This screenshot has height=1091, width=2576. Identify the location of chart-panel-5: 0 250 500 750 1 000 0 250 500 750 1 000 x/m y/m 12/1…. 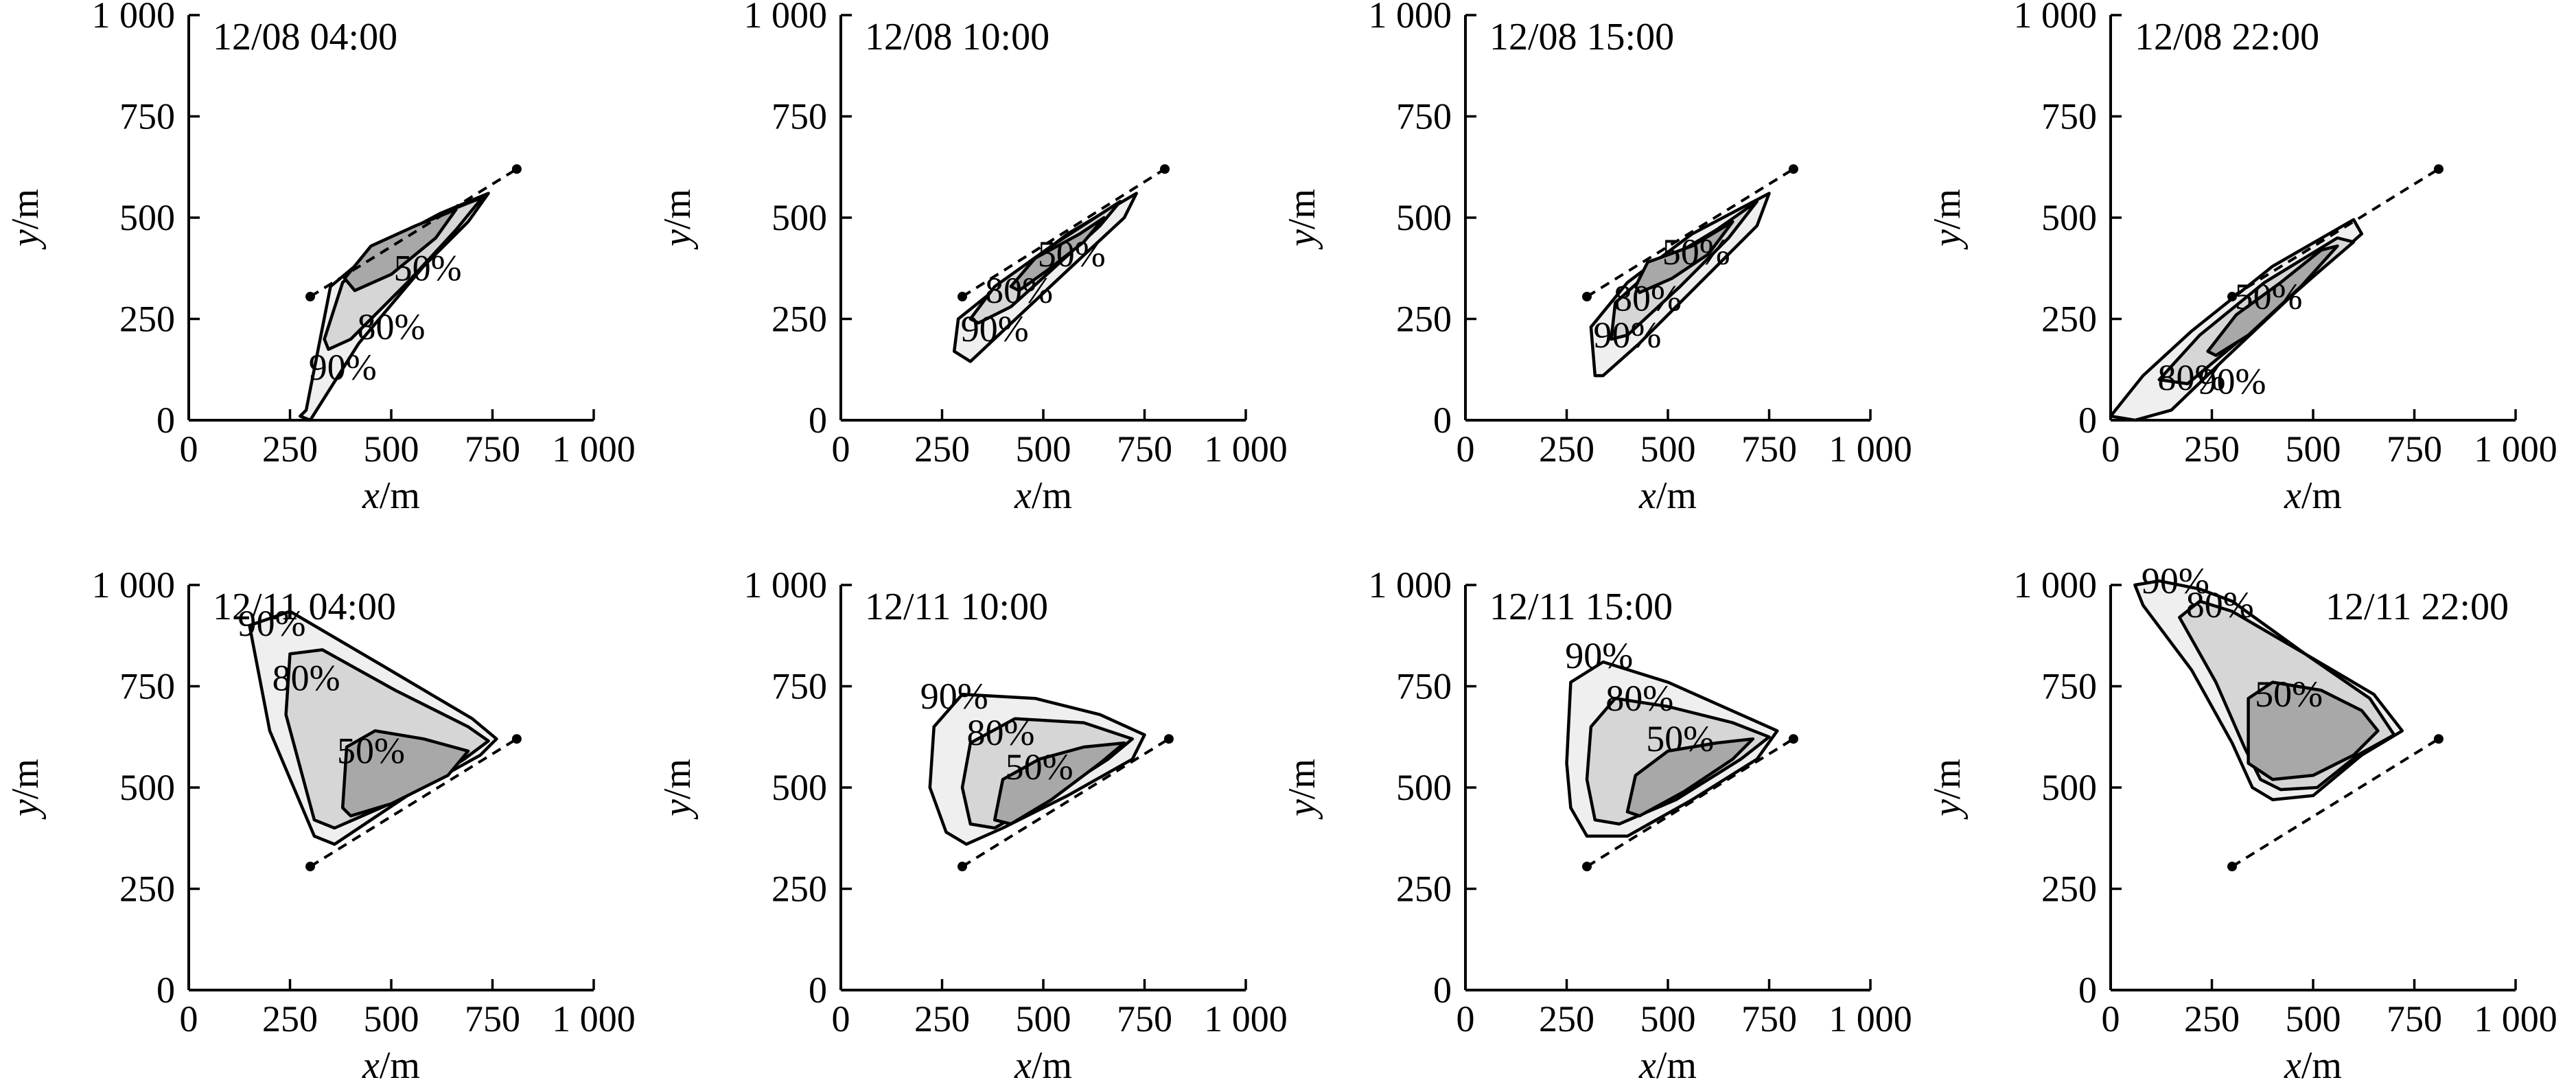
(320, 826).